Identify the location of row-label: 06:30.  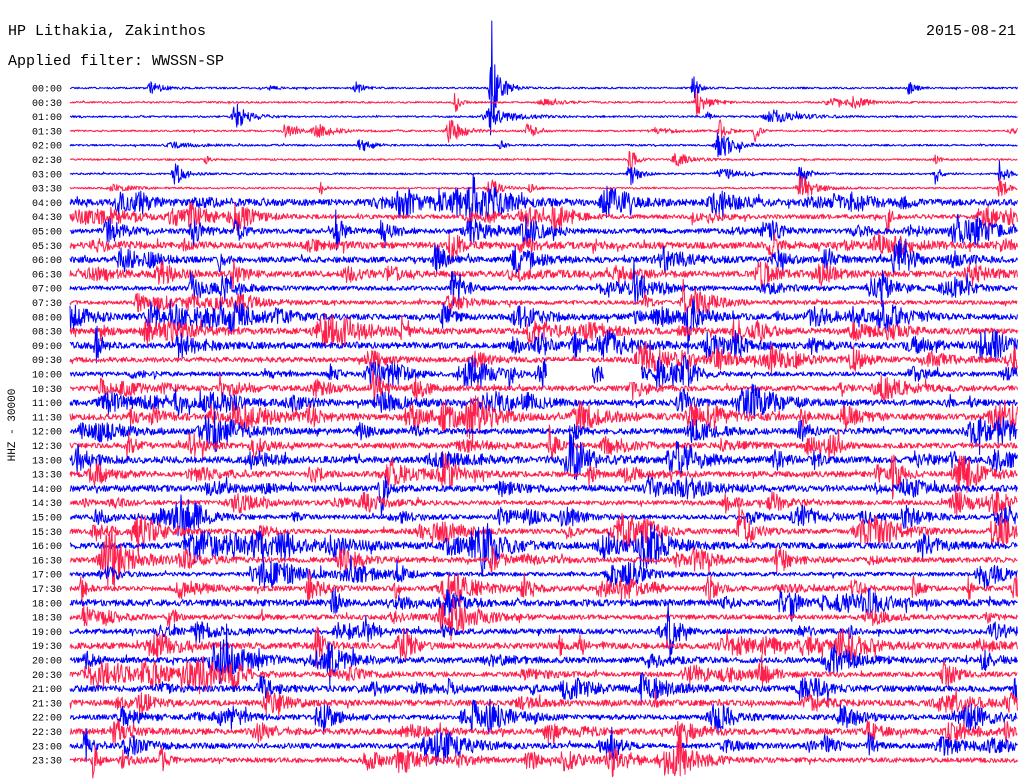
(47, 275).